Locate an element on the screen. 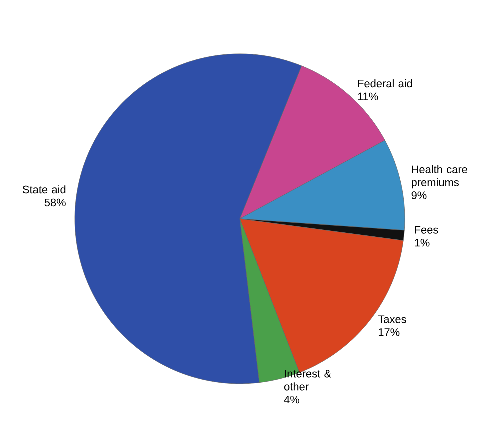 This screenshot has height=444, width=494. data-label: 4% is located at coordinates (292, 400).